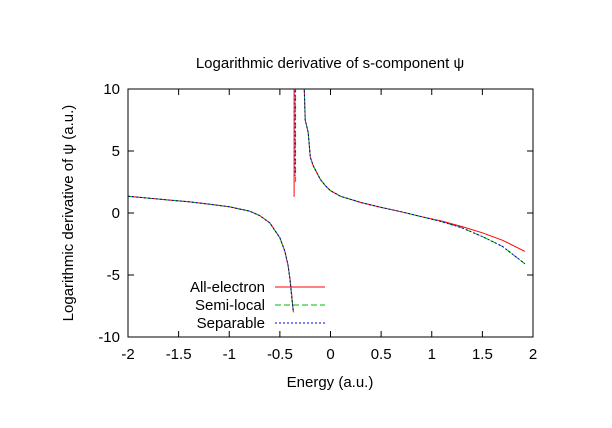 The height and width of the screenshot is (428, 612). What do you see at coordinates (230, 305) in the screenshot?
I see `legend-label: Semi-local` at bounding box center [230, 305].